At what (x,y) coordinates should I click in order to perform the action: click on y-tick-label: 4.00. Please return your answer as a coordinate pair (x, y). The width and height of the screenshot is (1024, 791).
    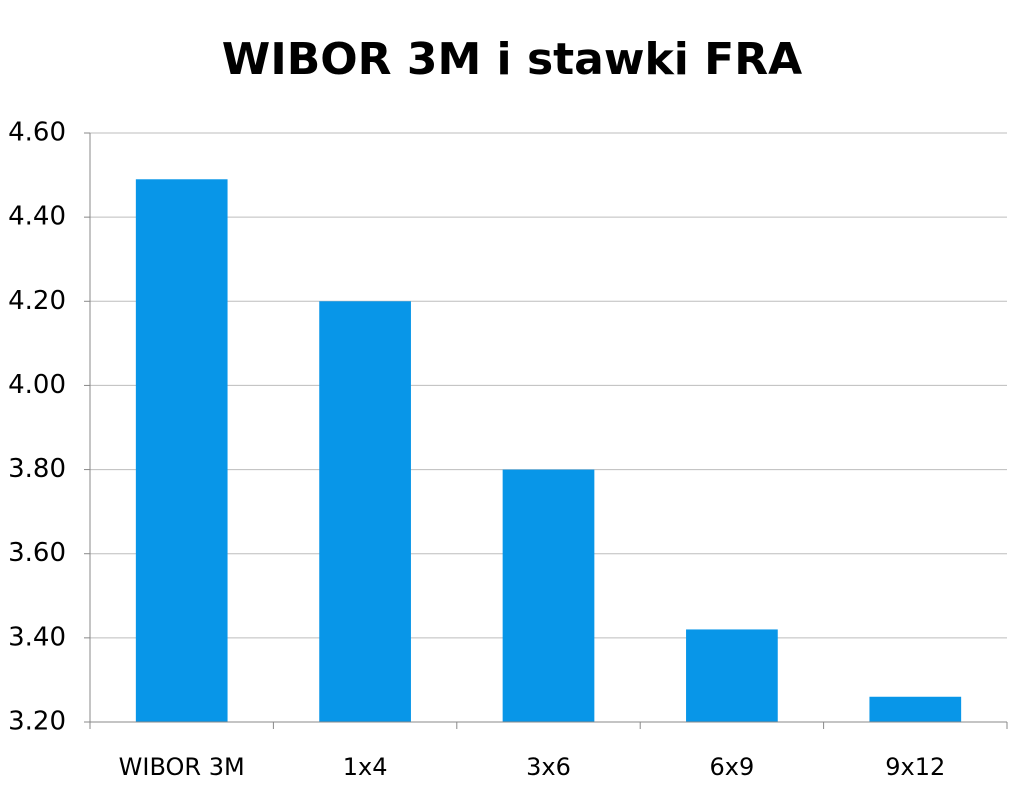
    Looking at the image, I should click on (37, 385).